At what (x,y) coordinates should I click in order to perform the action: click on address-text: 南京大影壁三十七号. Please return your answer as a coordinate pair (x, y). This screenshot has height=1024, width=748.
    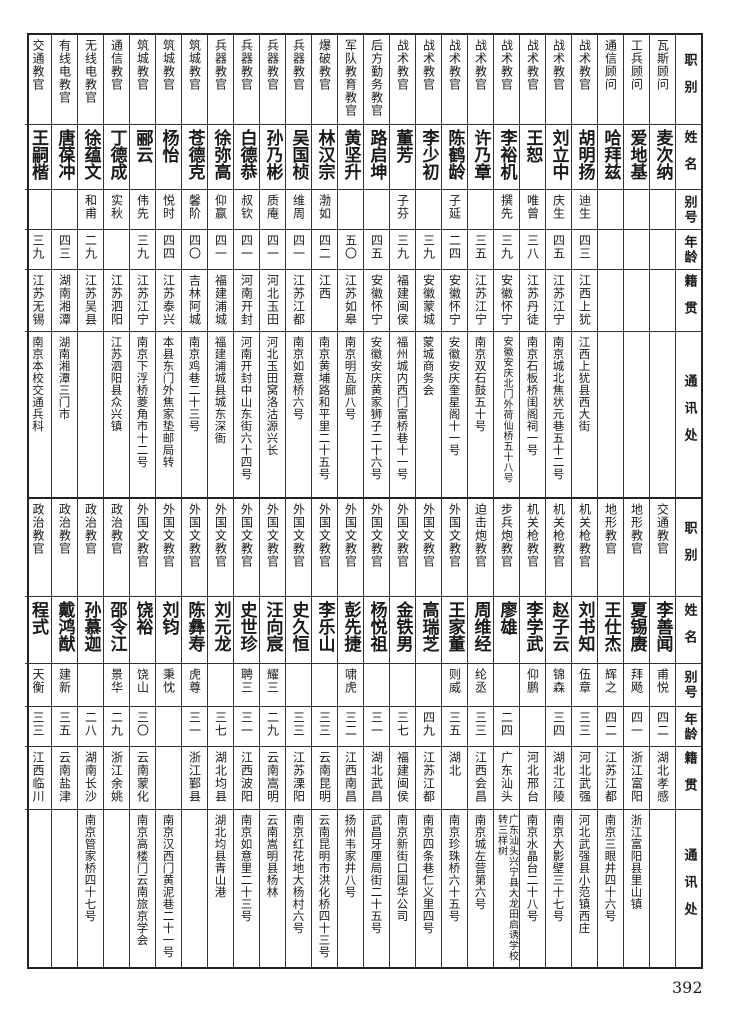
    Looking at the image, I should click on (558, 868).